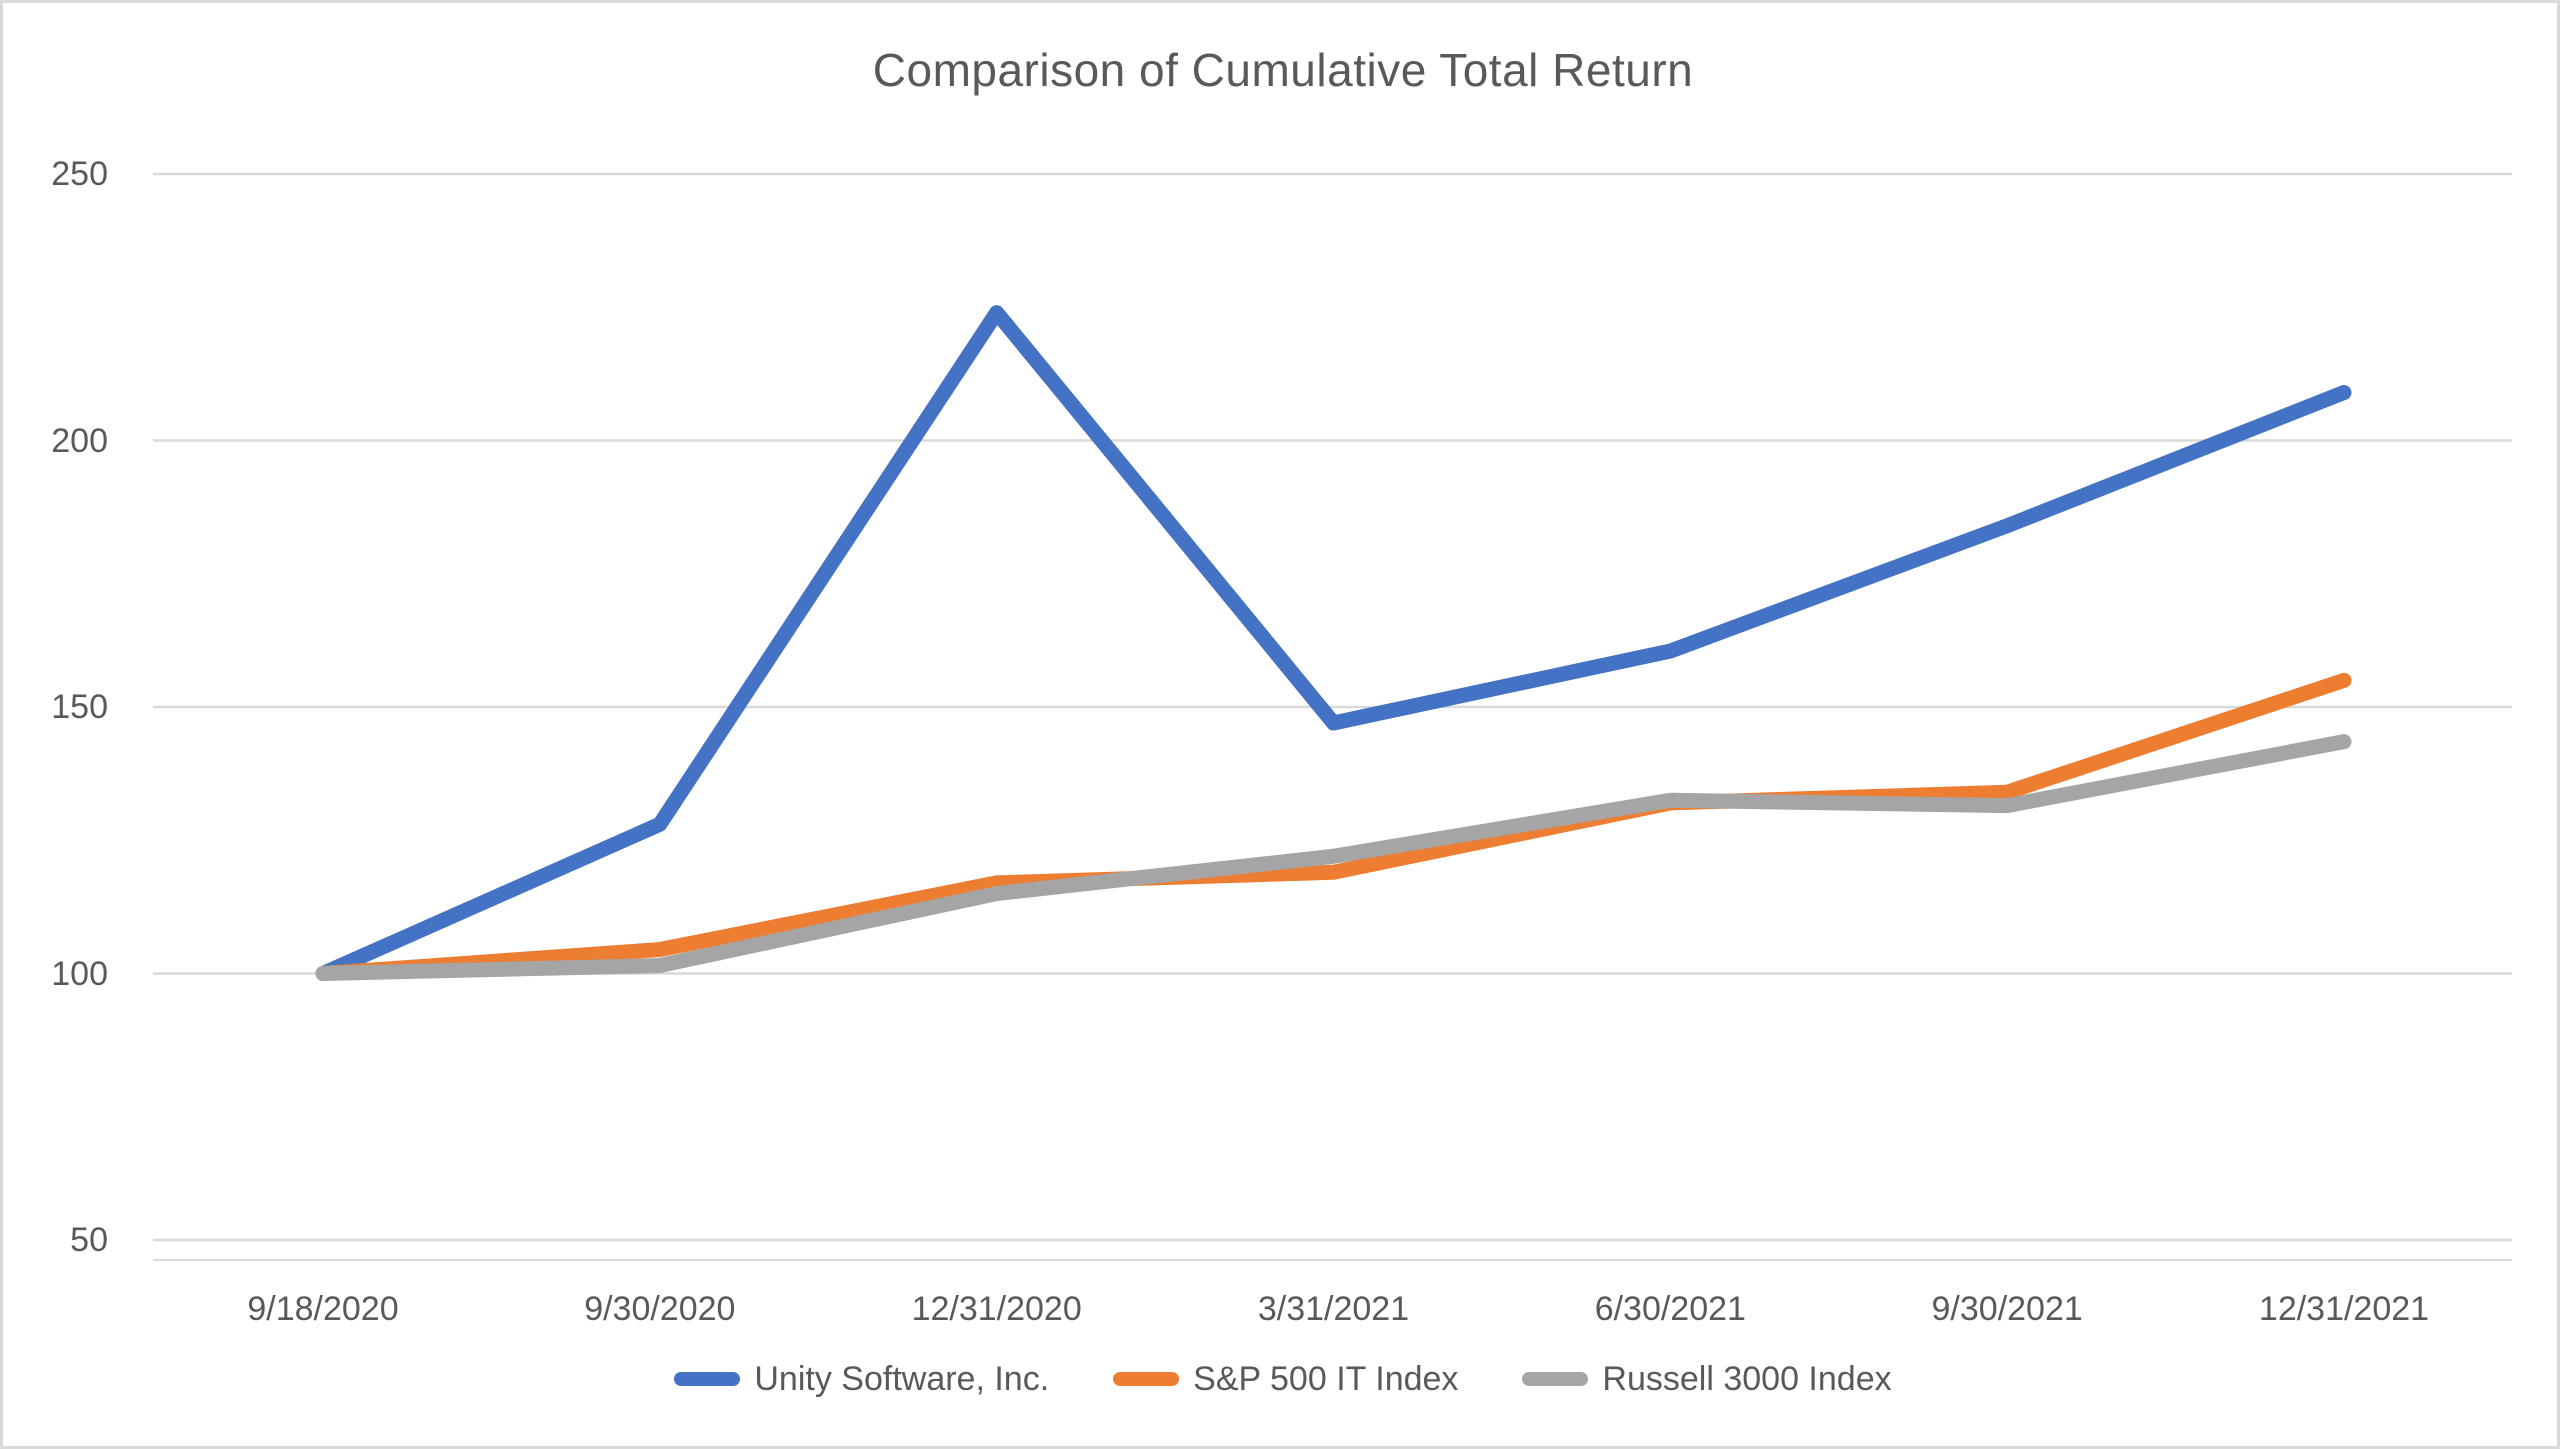 This screenshot has width=2560, height=1449. Describe the element at coordinates (1747, 1379) in the screenshot. I see `legend-label-russell: Russell 3000 Index` at that location.